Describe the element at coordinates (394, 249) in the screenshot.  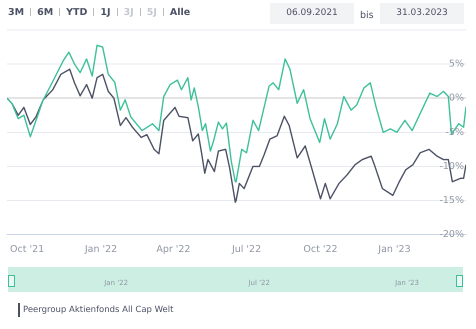
I see `x-tick-label: Jan '23` at that location.